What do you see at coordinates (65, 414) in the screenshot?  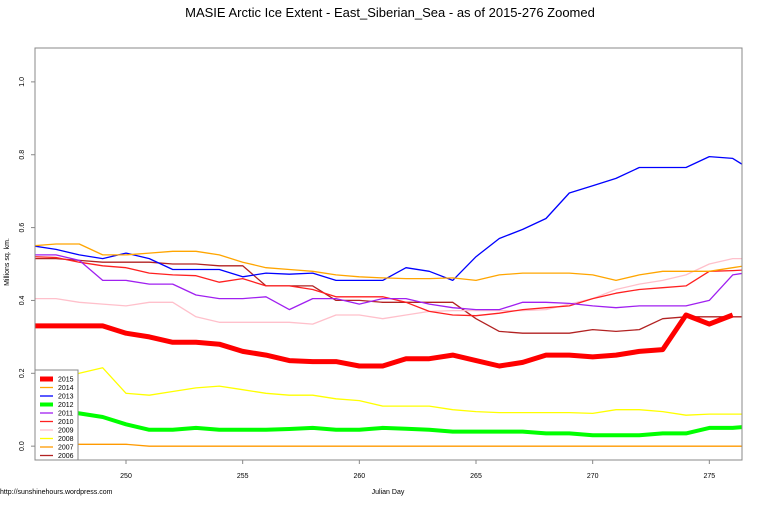 I see `legend-label-2011: 2011` at bounding box center [65, 414].